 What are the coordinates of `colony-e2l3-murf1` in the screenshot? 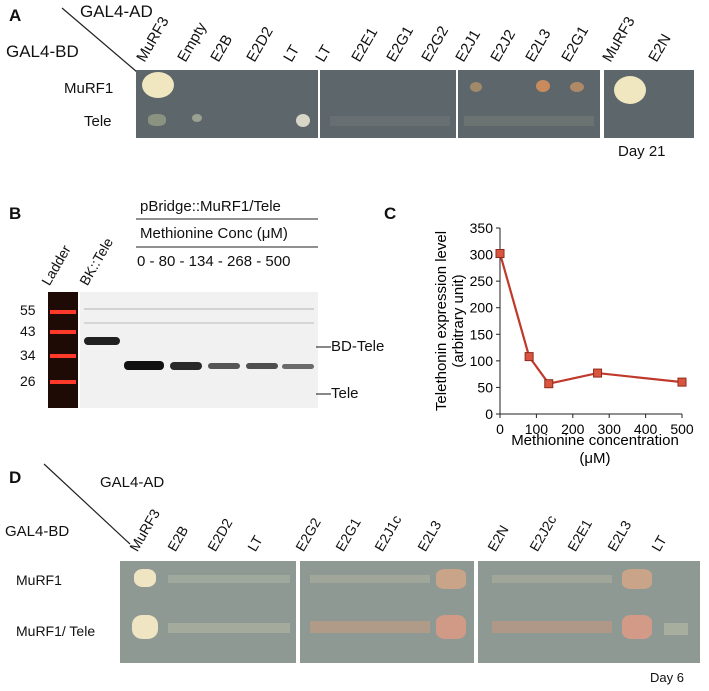 It's located at (543, 86).